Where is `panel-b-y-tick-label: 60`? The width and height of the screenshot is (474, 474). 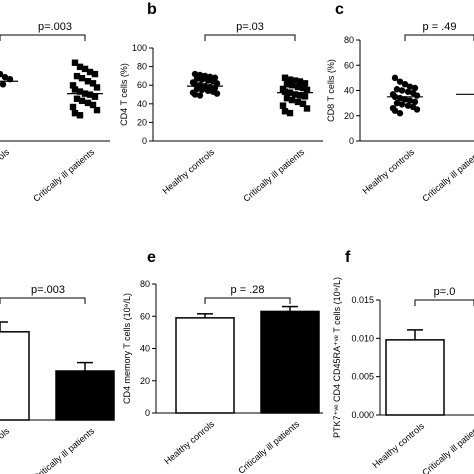 panel-b-y-tick-label: 60 is located at coordinates (142, 85).